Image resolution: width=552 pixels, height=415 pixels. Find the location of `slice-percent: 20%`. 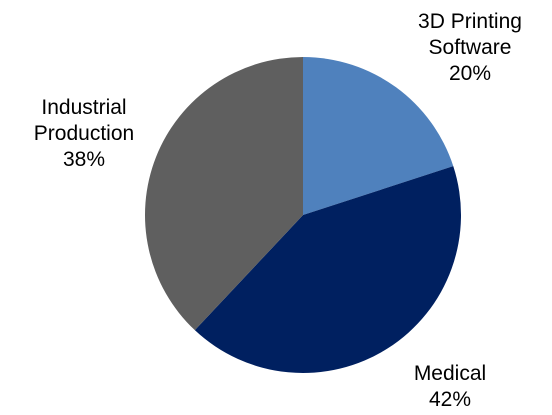

slice-percent: 20% is located at coordinates (470, 73).